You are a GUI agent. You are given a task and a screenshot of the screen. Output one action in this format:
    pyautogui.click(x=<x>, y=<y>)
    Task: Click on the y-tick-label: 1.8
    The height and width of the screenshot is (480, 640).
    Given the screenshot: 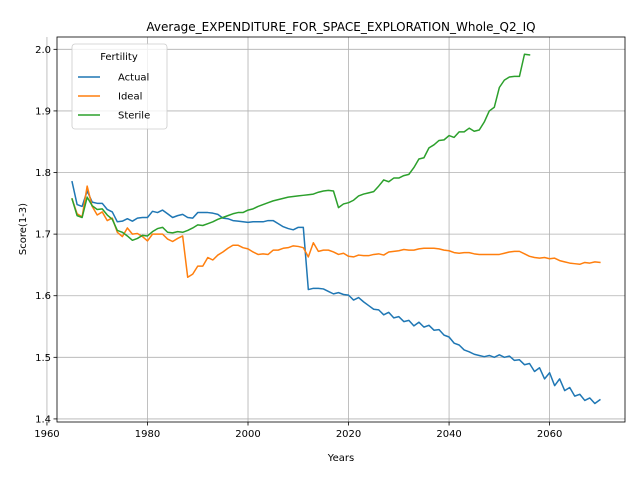 What is the action you would take?
    pyautogui.click(x=43, y=173)
    